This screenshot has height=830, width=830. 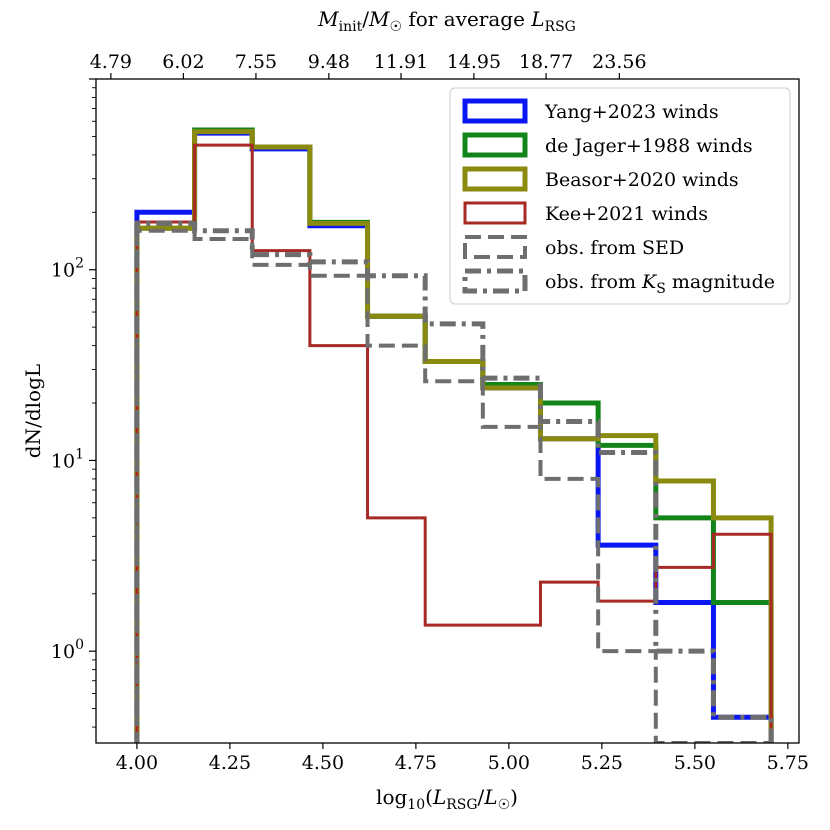 I want to click on top-tick-label: 4.79, so click(x=111, y=62).